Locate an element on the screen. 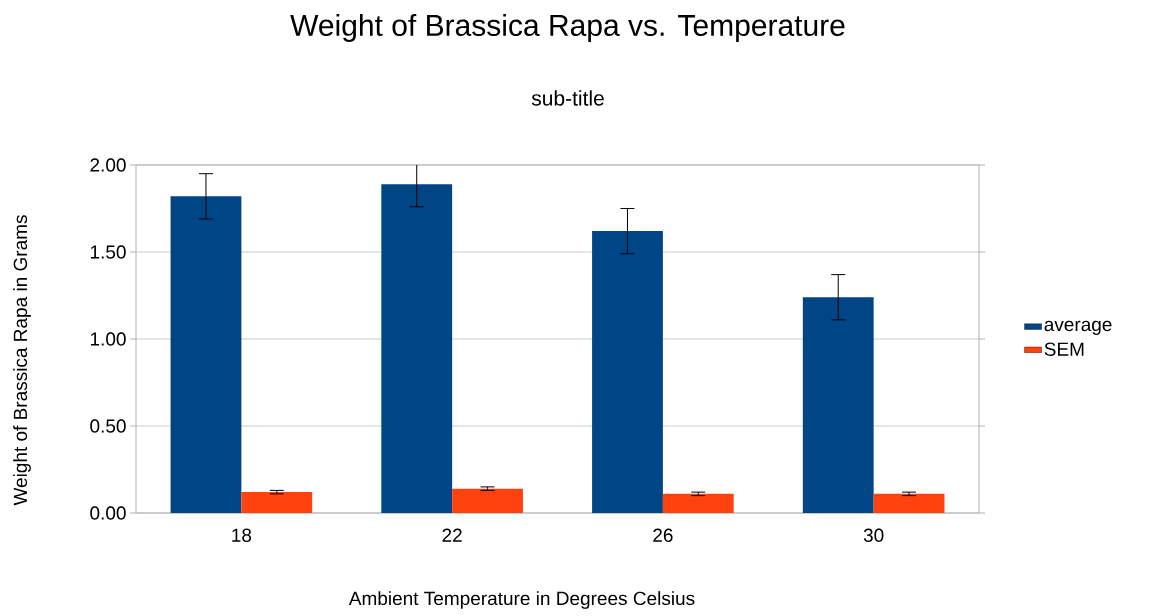 This screenshot has height=616, width=1158. chart-title: Weight of Brassica Rapa vs. Temperature is located at coordinates (567, 28).